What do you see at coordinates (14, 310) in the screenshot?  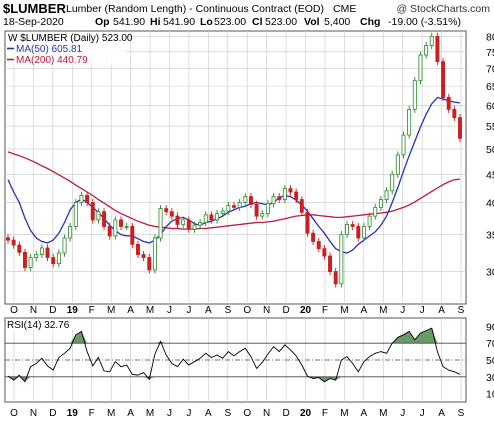 I see `price-x-tick-label: O` at bounding box center [14, 310].